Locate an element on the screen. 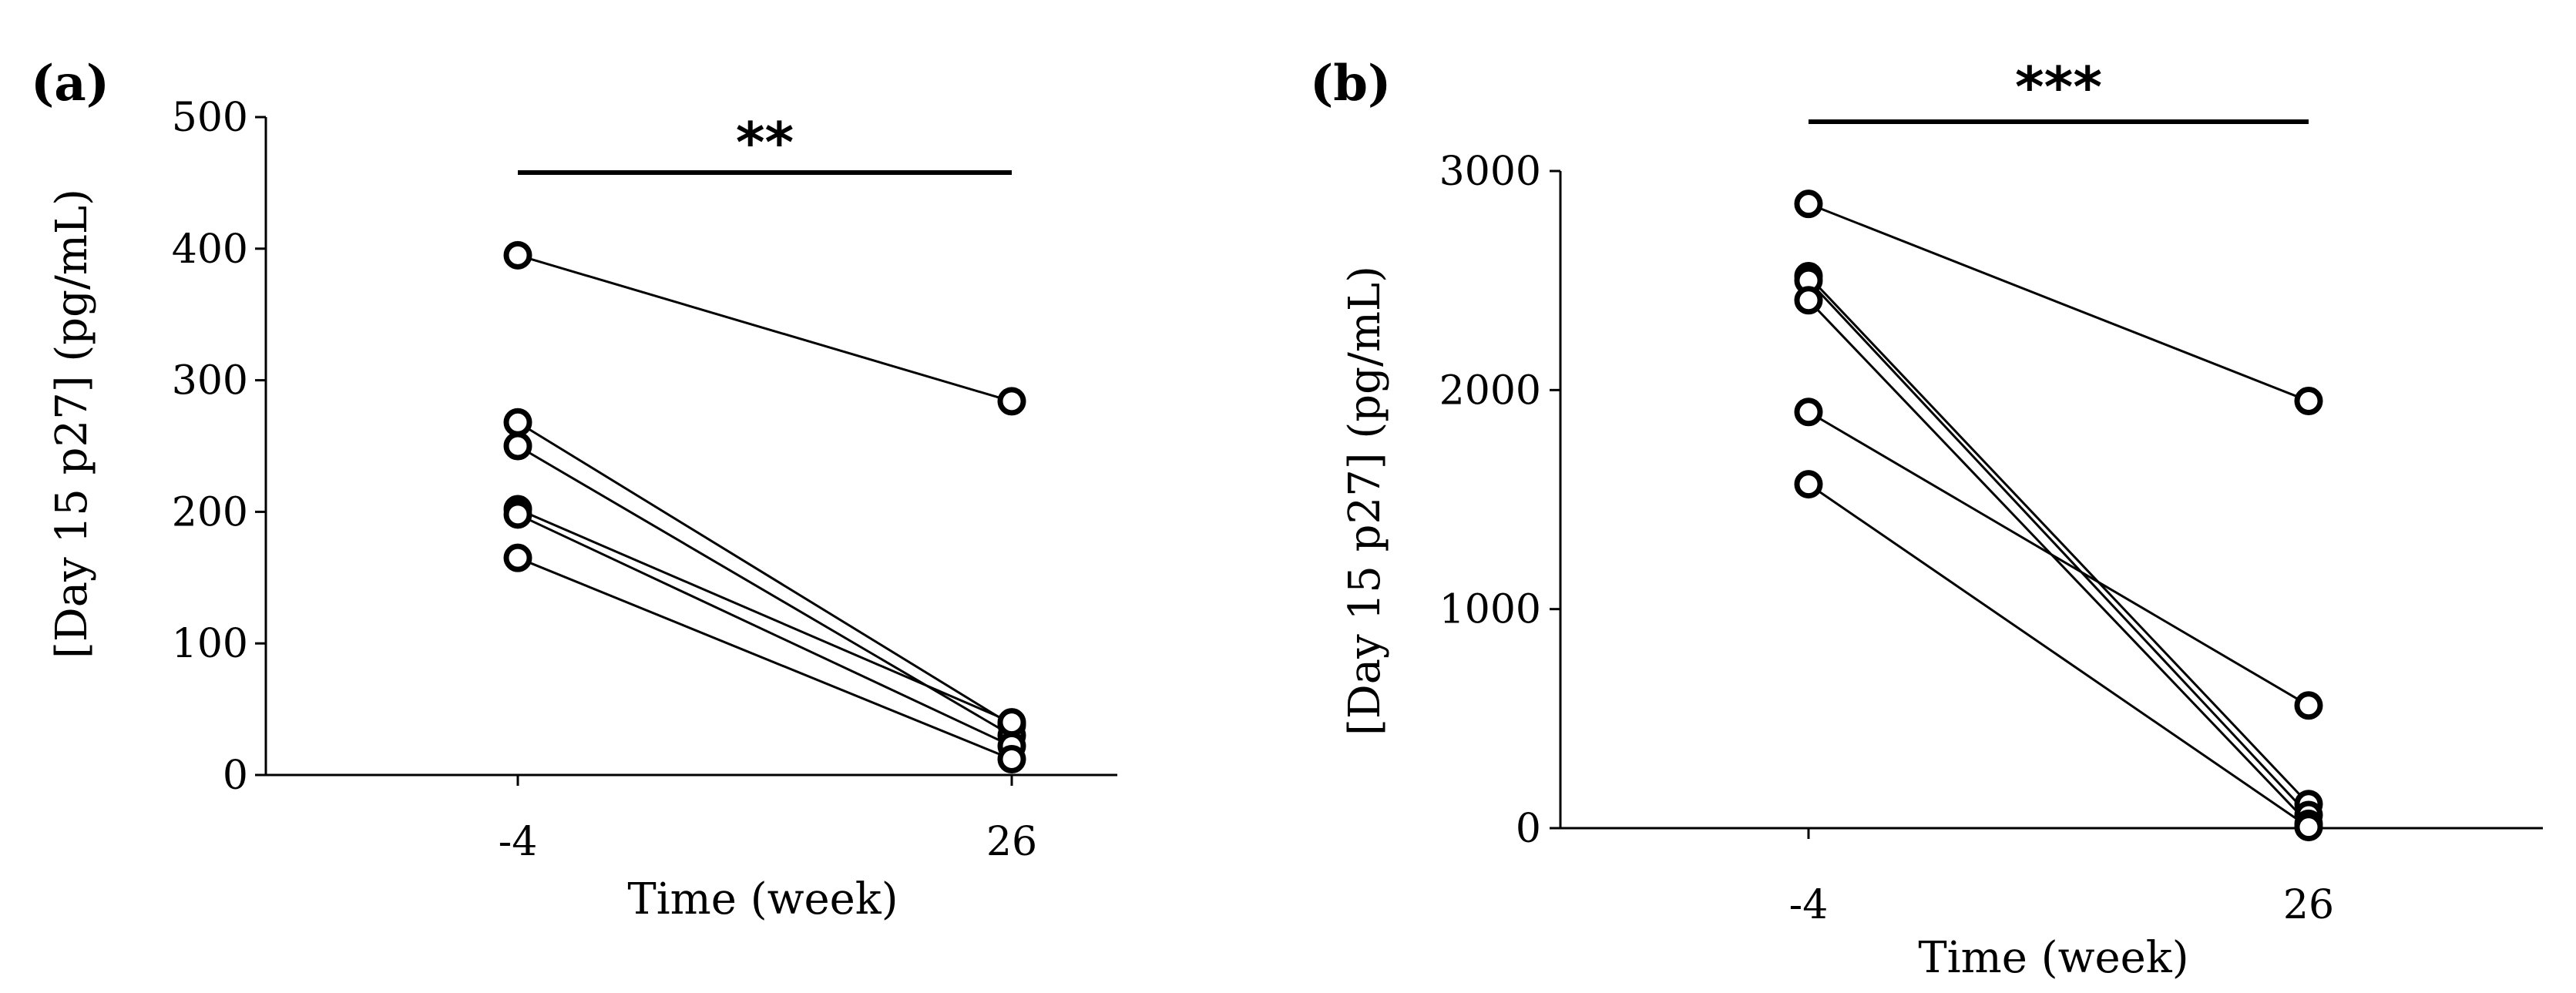 This screenshot has width=2576, height=993. x-tick-label-a: 26 is located at coordinates (1011, 842).